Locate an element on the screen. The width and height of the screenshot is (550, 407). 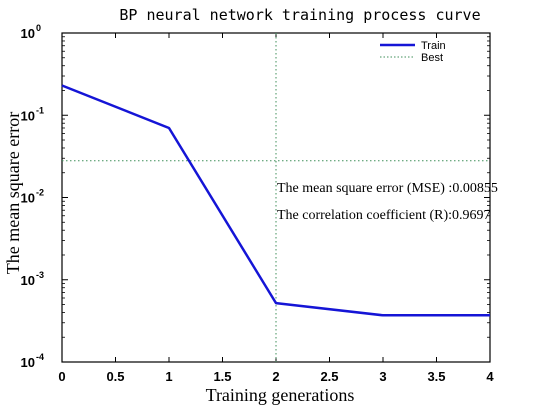
x-tick-label: 0.5 is located at coordinates (115, 376).